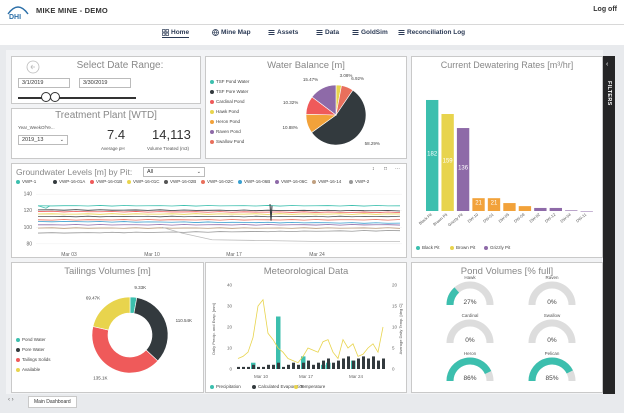 Image resolution: width=624 pixels, height=413 pixels. Describe the element at coordinates (478, 204) in the screenshot. I see `bar-value-label: 21` at that location.